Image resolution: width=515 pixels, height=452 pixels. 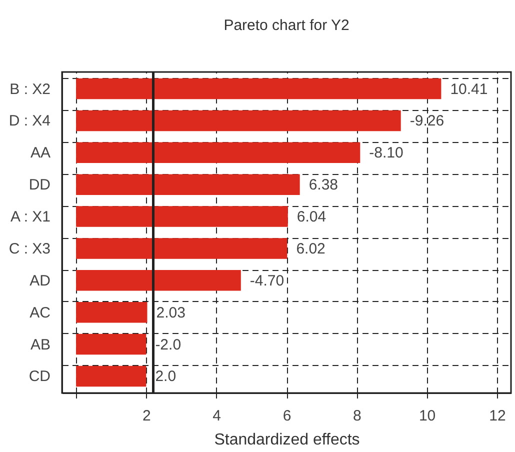 I want to click on x-tick-label: 6, so click(x=287, y=416).